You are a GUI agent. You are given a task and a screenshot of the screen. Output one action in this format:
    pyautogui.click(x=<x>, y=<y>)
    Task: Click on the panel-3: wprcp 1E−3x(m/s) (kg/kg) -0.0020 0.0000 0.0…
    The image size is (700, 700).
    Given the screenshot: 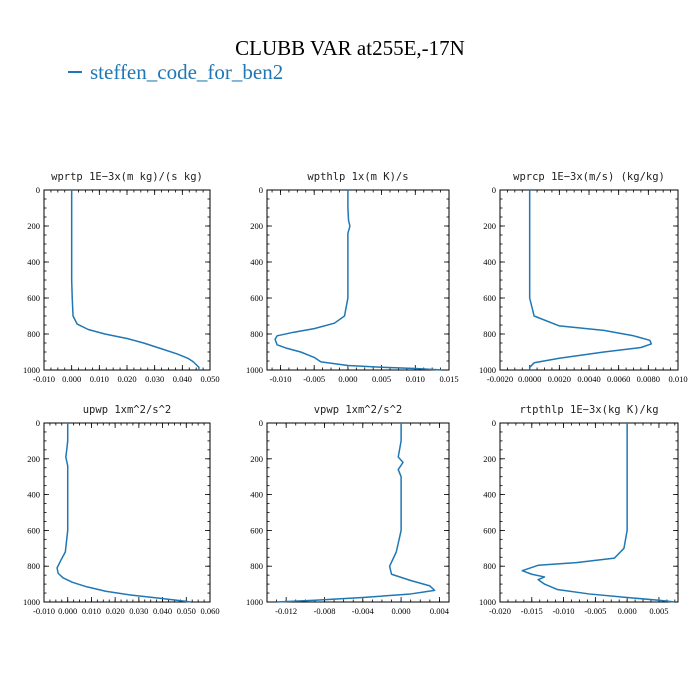 What is the action you would take?
    pyautogui.click(x=583, y=277)
    